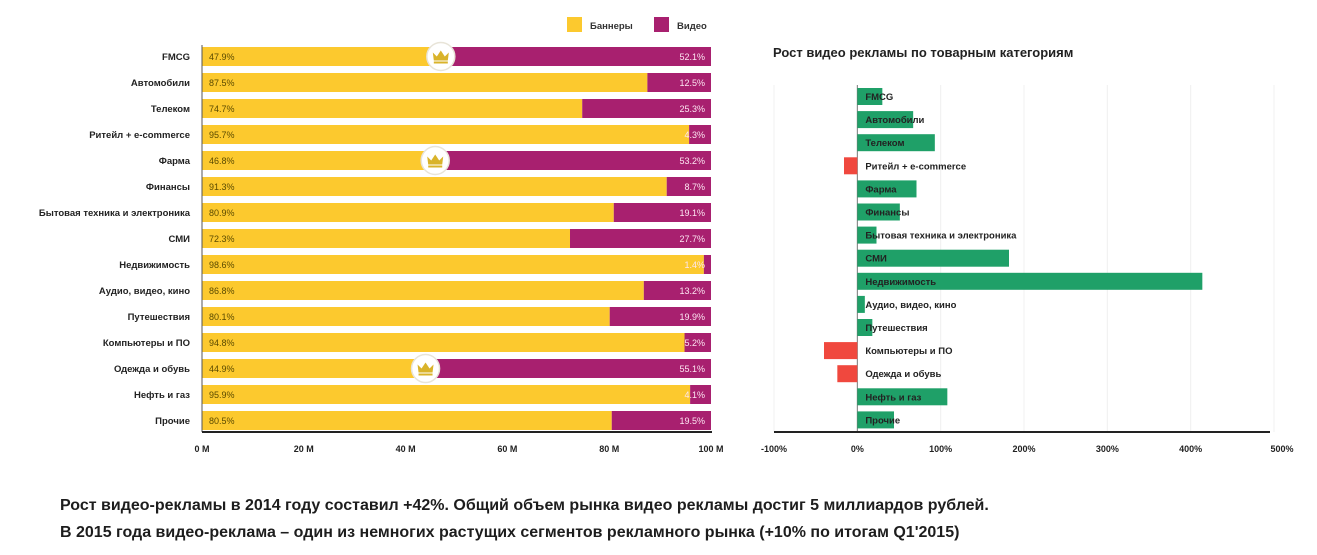 The height and width of the screenshot is (555, 1317). I want to click on bar-row: СМИ 72.3% 27.7%, so click(440, 238).